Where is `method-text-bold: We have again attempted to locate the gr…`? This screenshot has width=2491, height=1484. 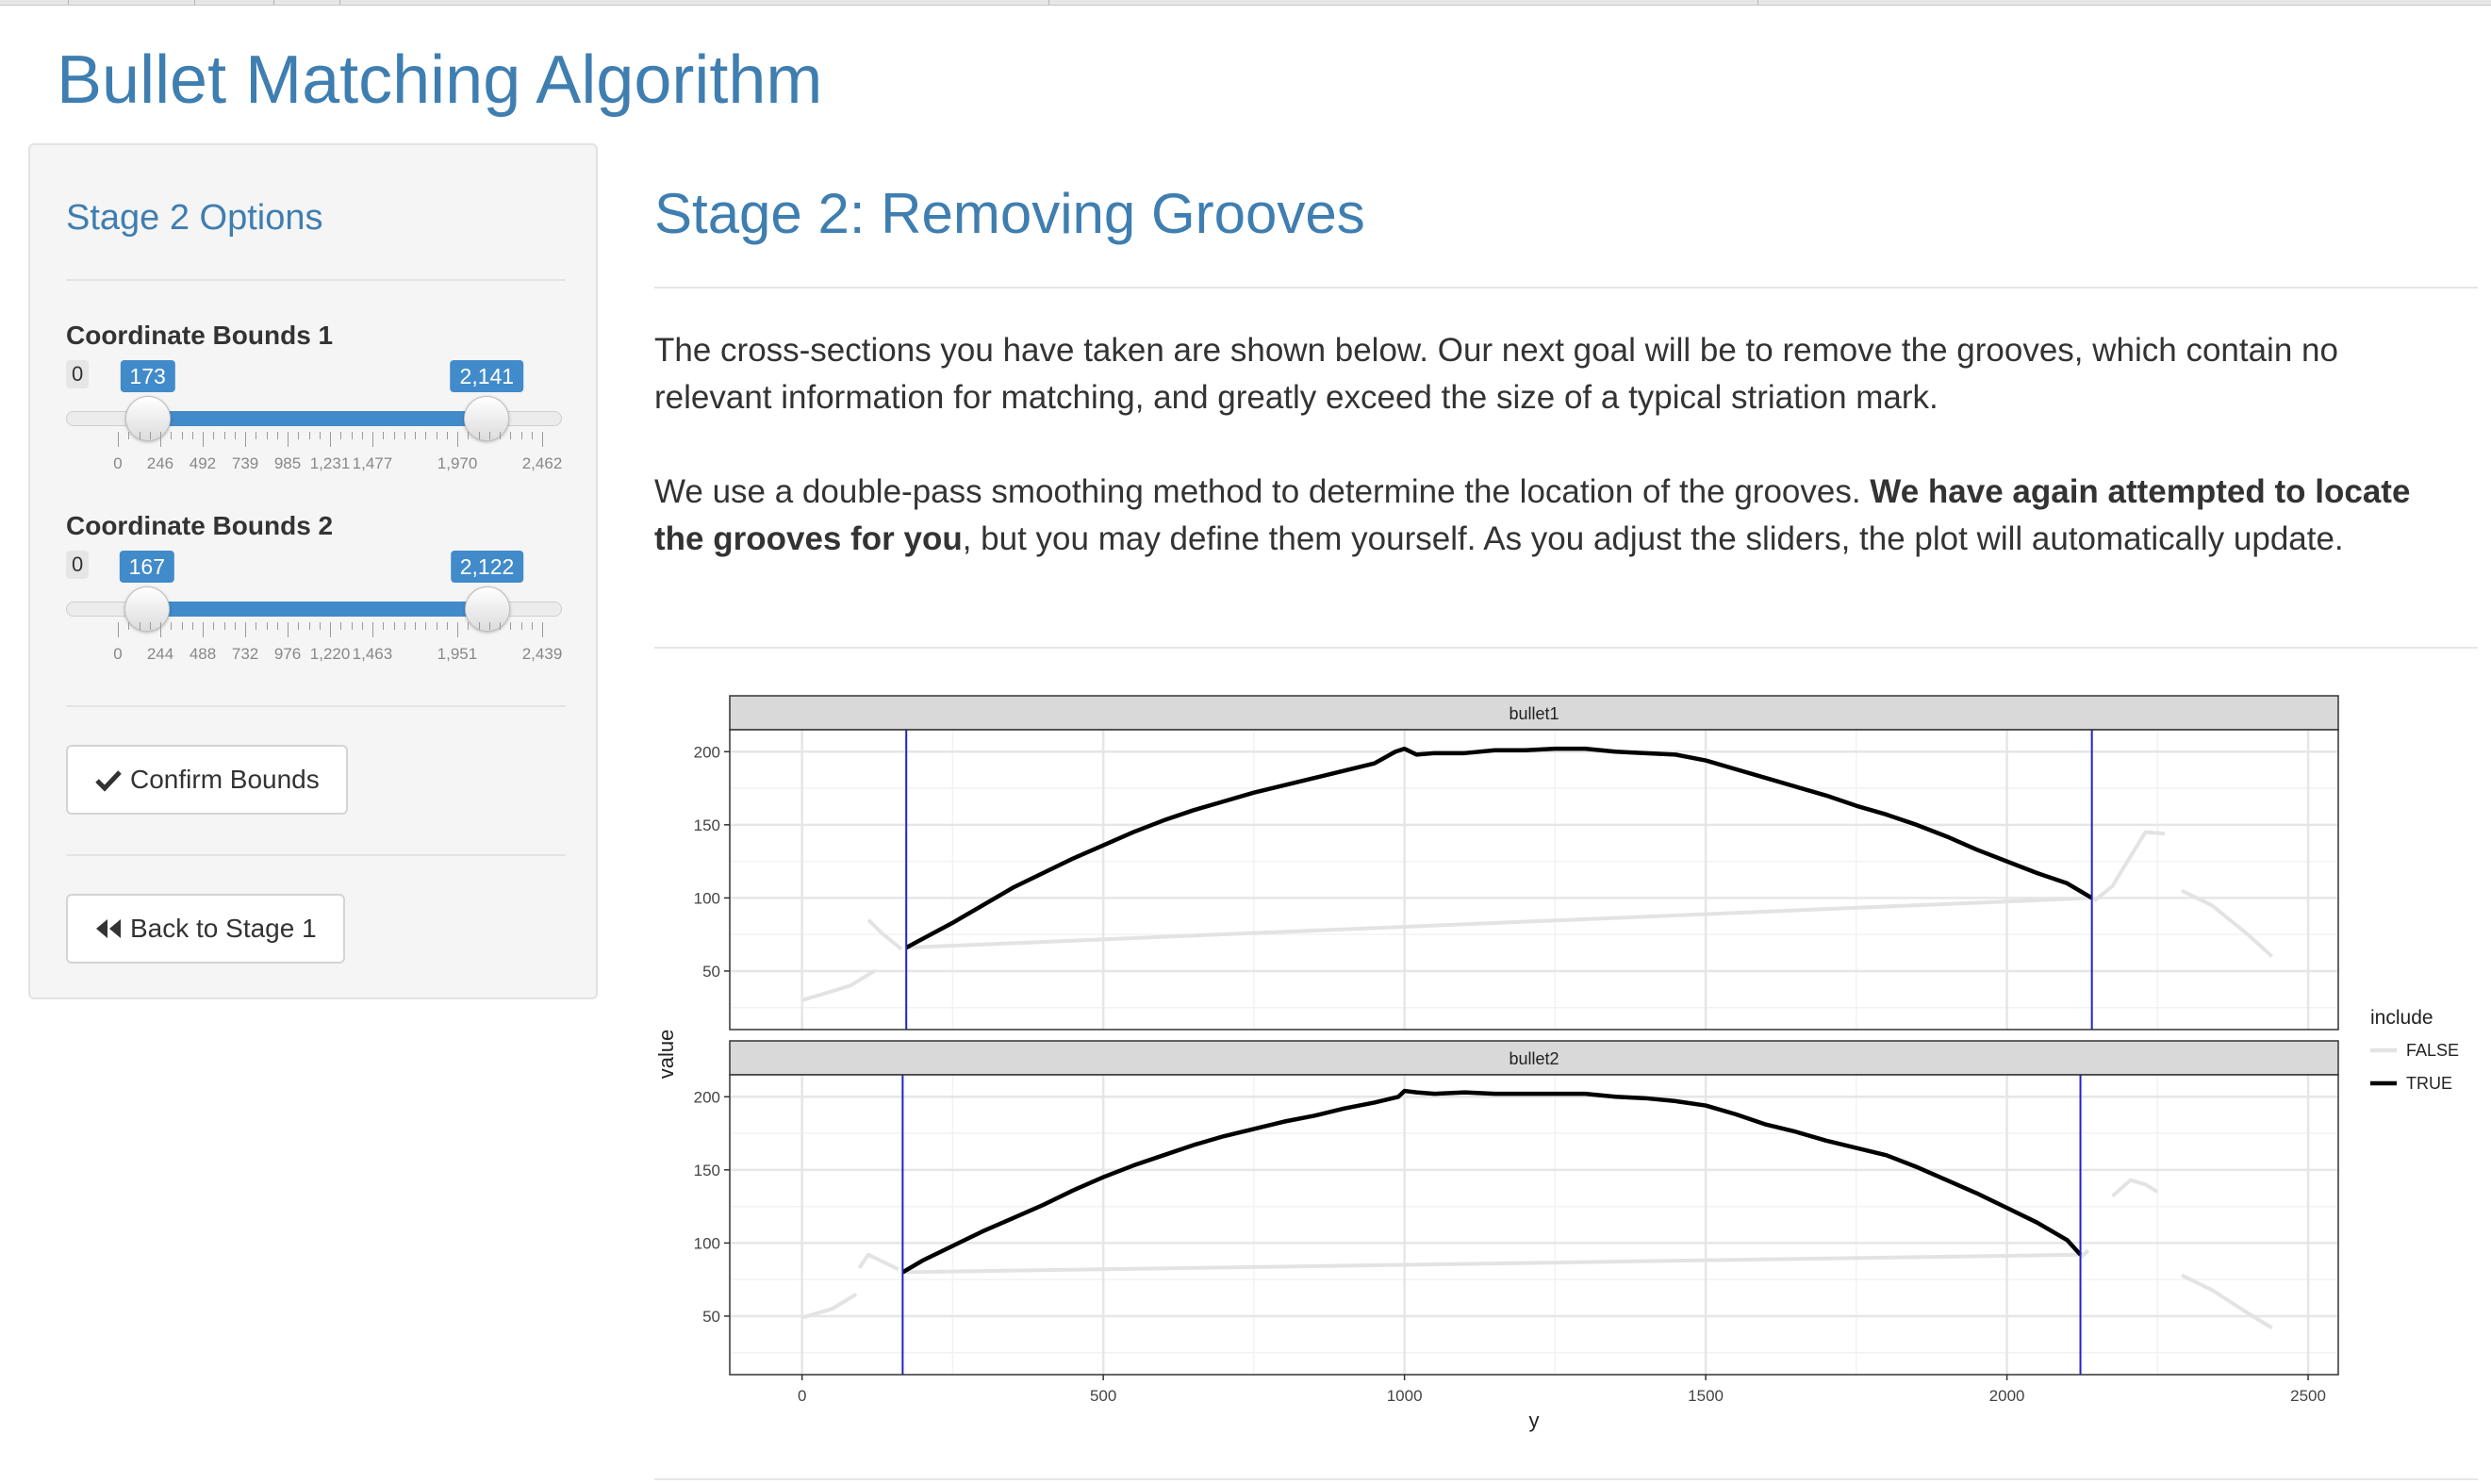
method-text-bold: We have again attempted to locate the gr… is located at coordinates (1532, 515).